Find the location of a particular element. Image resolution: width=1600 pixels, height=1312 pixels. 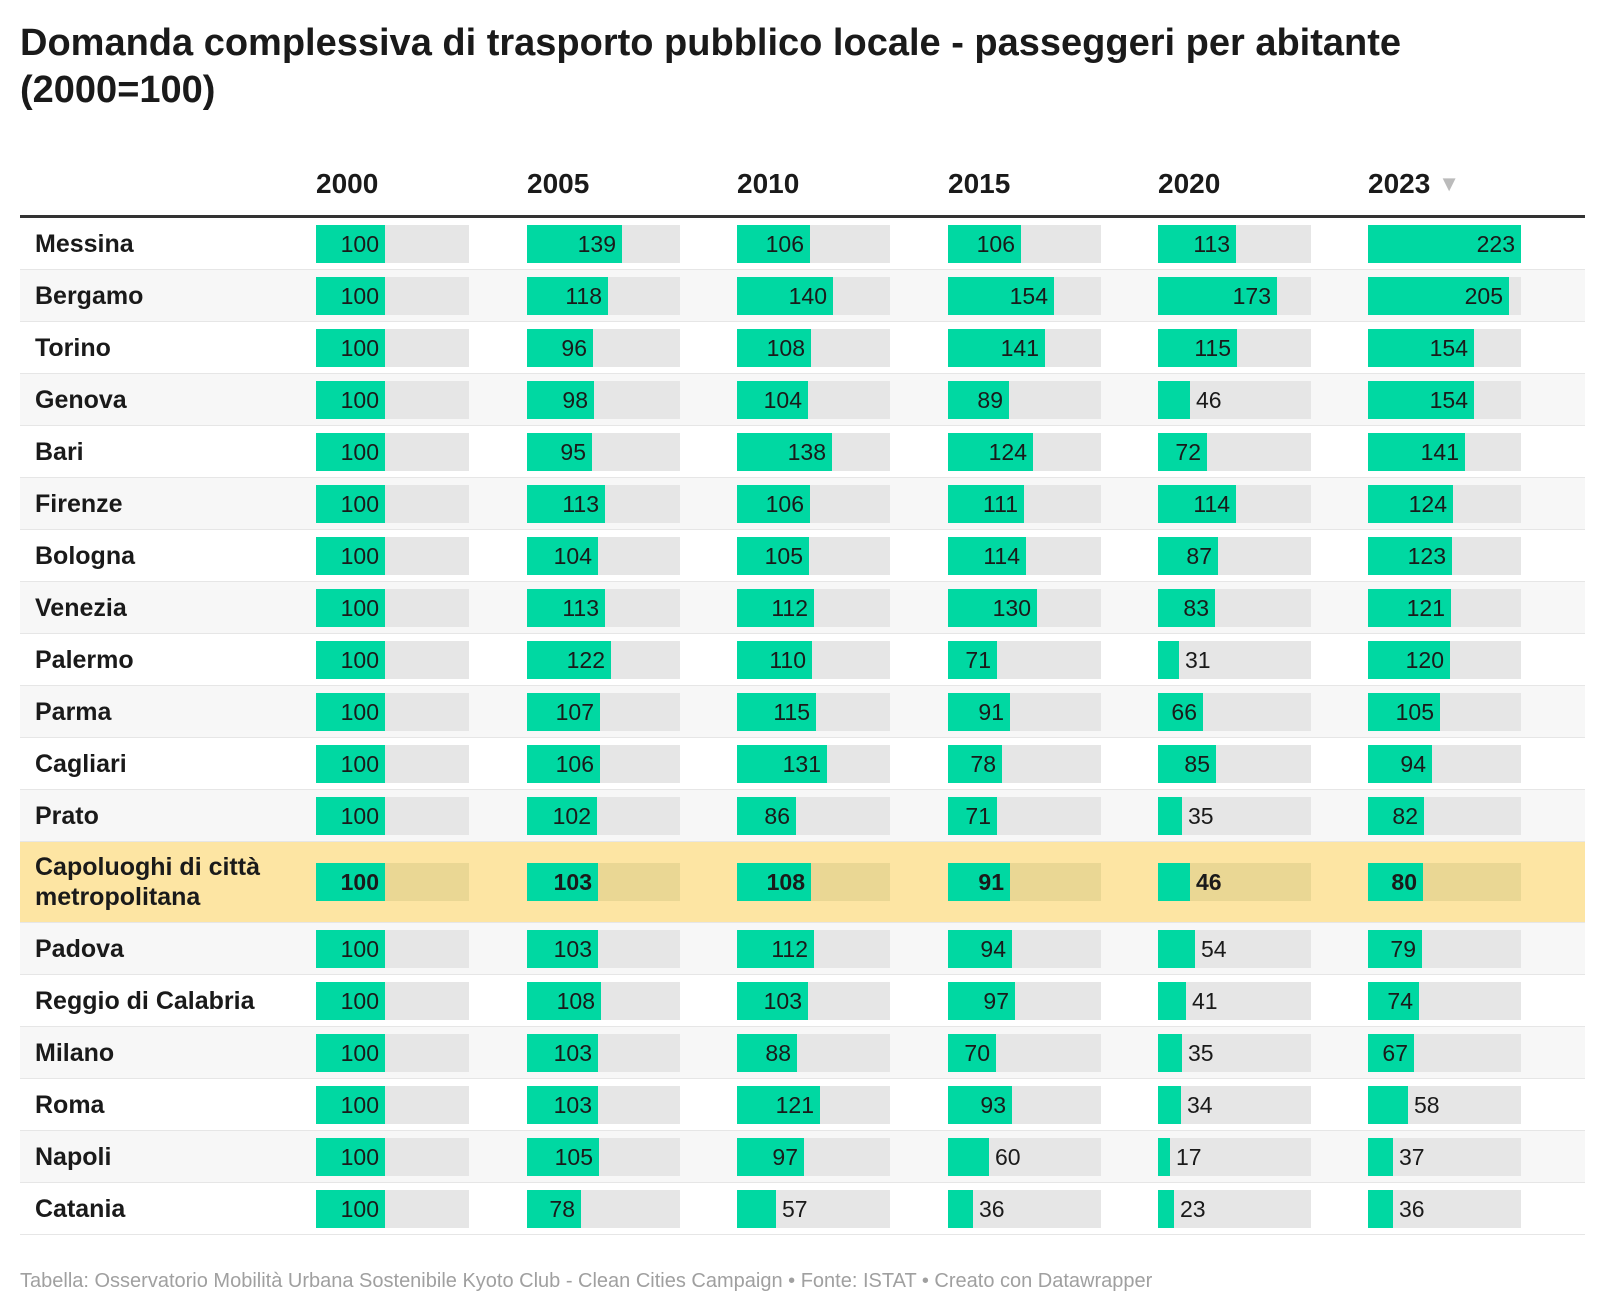

bar-cell: 80 is located at coordinates (1444, 882).